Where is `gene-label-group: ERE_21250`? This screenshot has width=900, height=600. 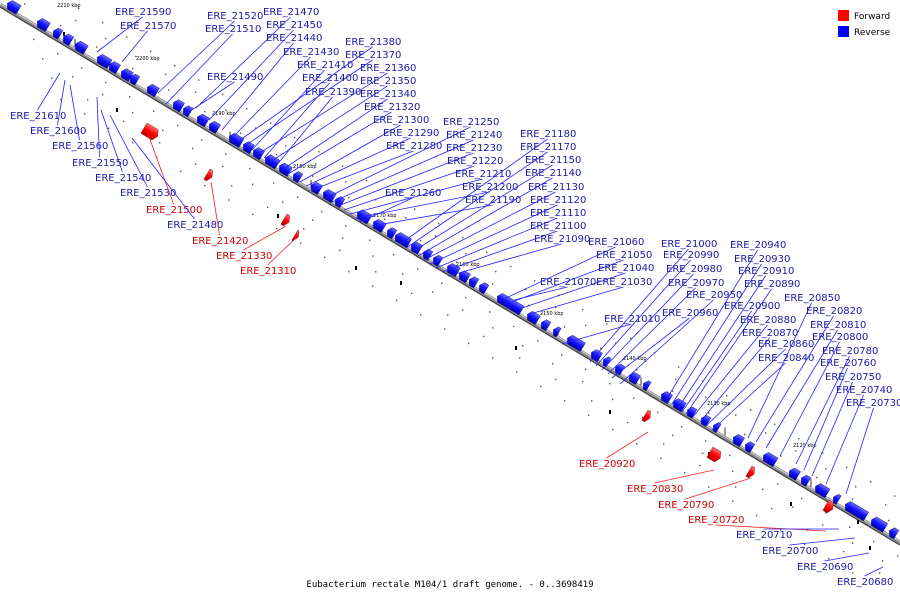
gene-label-group: ERE_21250 is located at coordinates (412, 158).